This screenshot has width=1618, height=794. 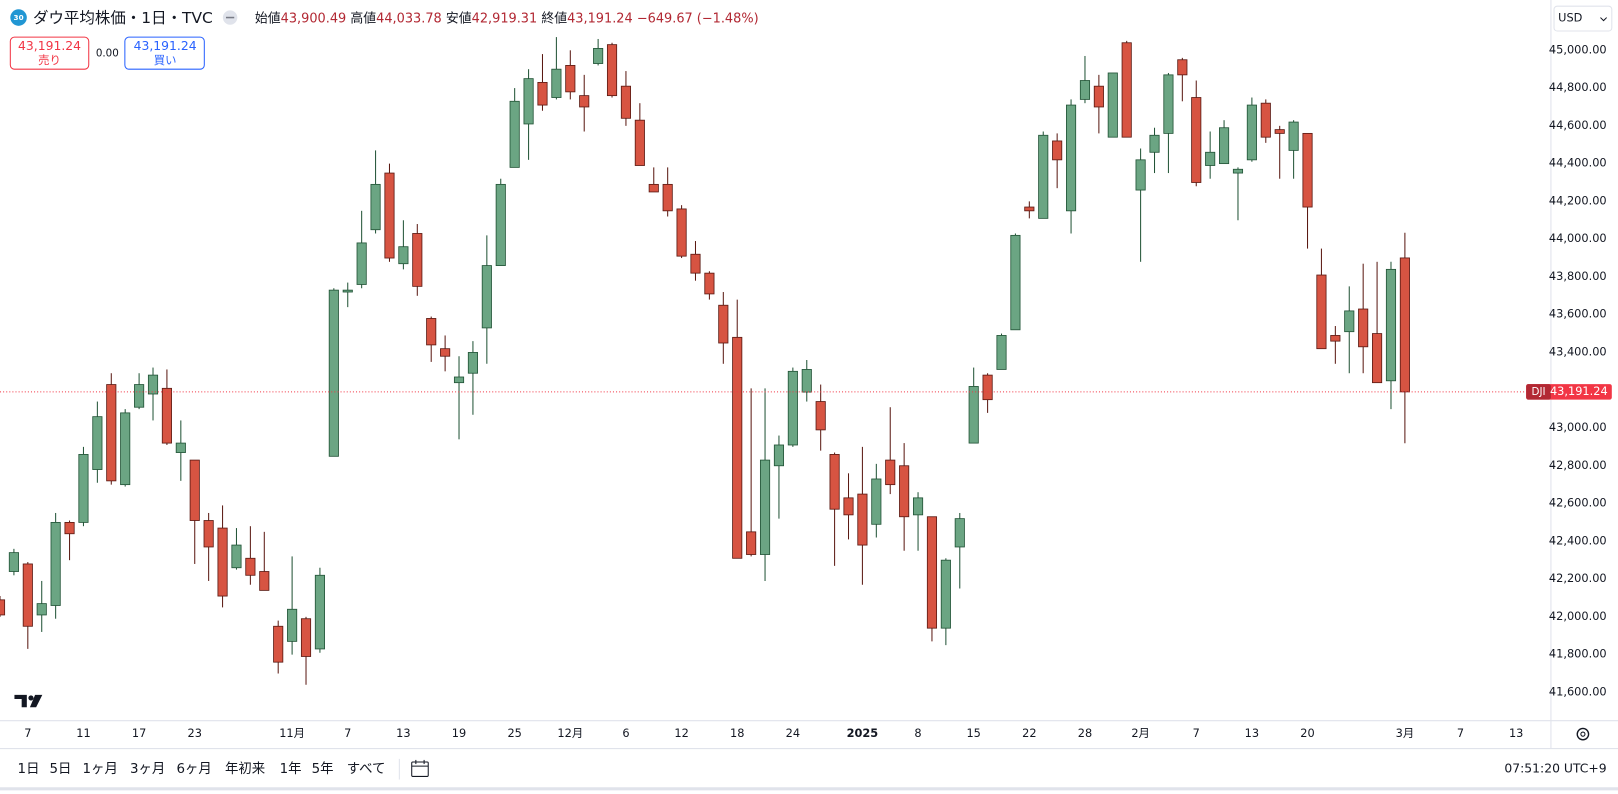 What do you see at coordinates (123, 18) in the screenshot?
I see `symbol-title: ダウ平均株価・1日・TVC` at bounding box center [123, 18].